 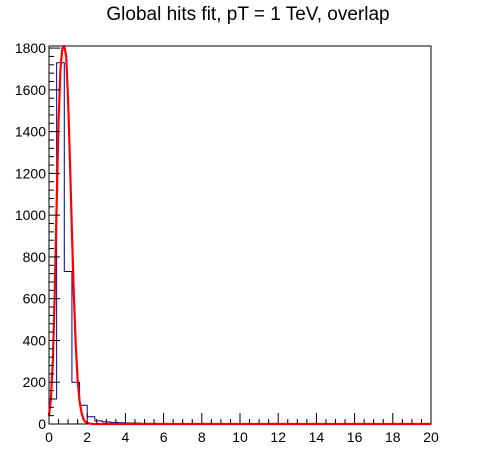 I want to click on x-tick-label: 2, so click(x=87, y=437).